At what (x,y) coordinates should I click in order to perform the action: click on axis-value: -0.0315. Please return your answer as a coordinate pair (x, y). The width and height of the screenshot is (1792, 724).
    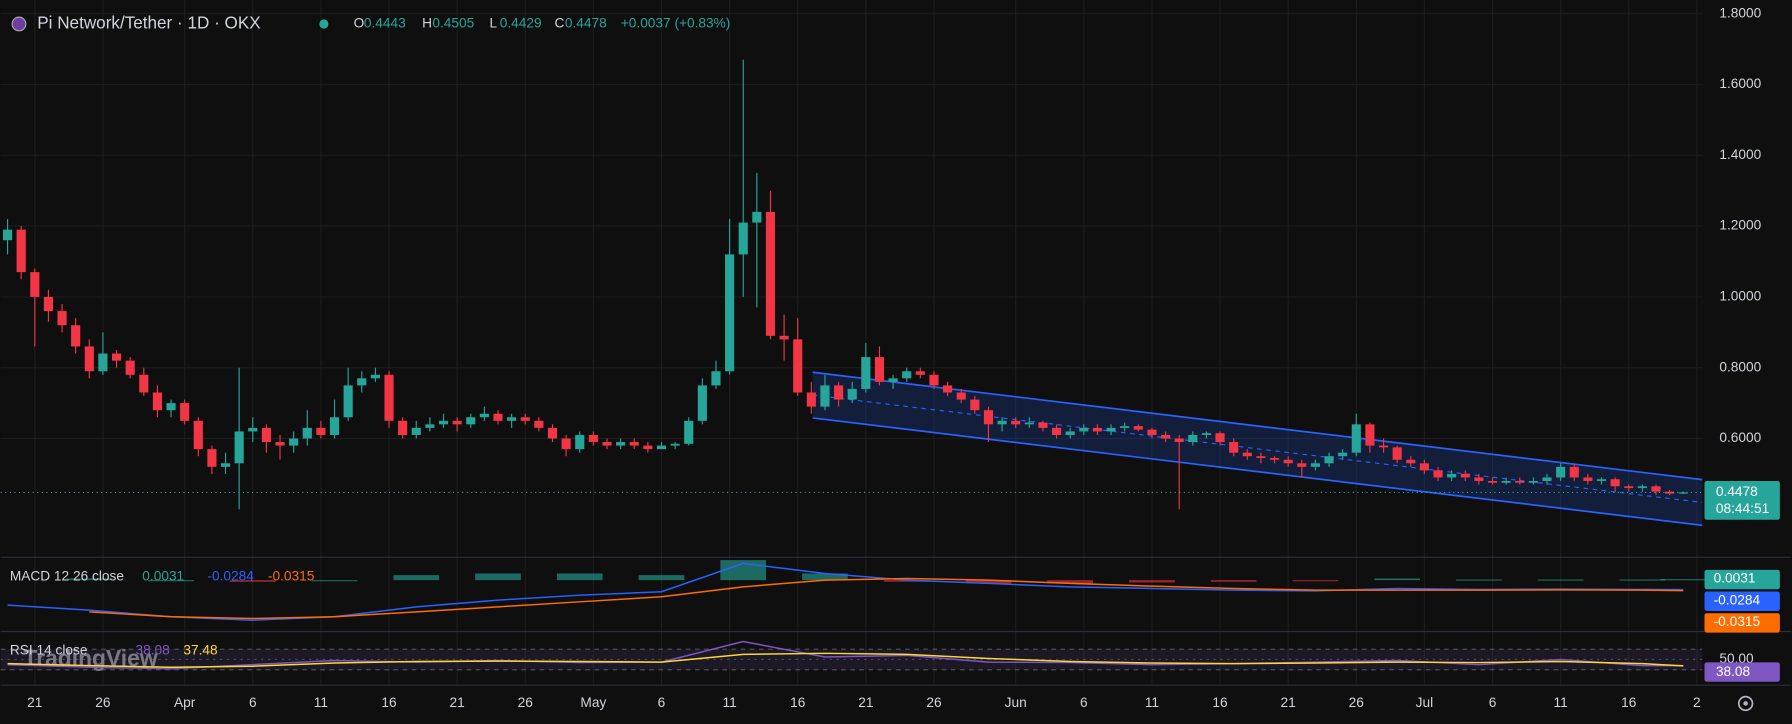
    Looking at the image, I should click on (1737, 621).